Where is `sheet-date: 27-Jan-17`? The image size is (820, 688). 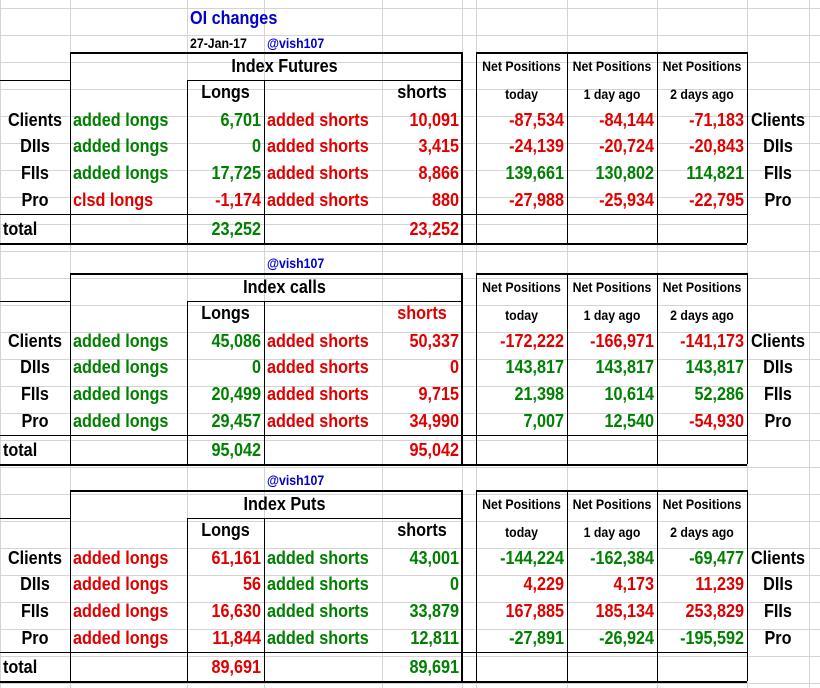
sheet-date: 27-Jan-17 is located at coordinates (218, 43).